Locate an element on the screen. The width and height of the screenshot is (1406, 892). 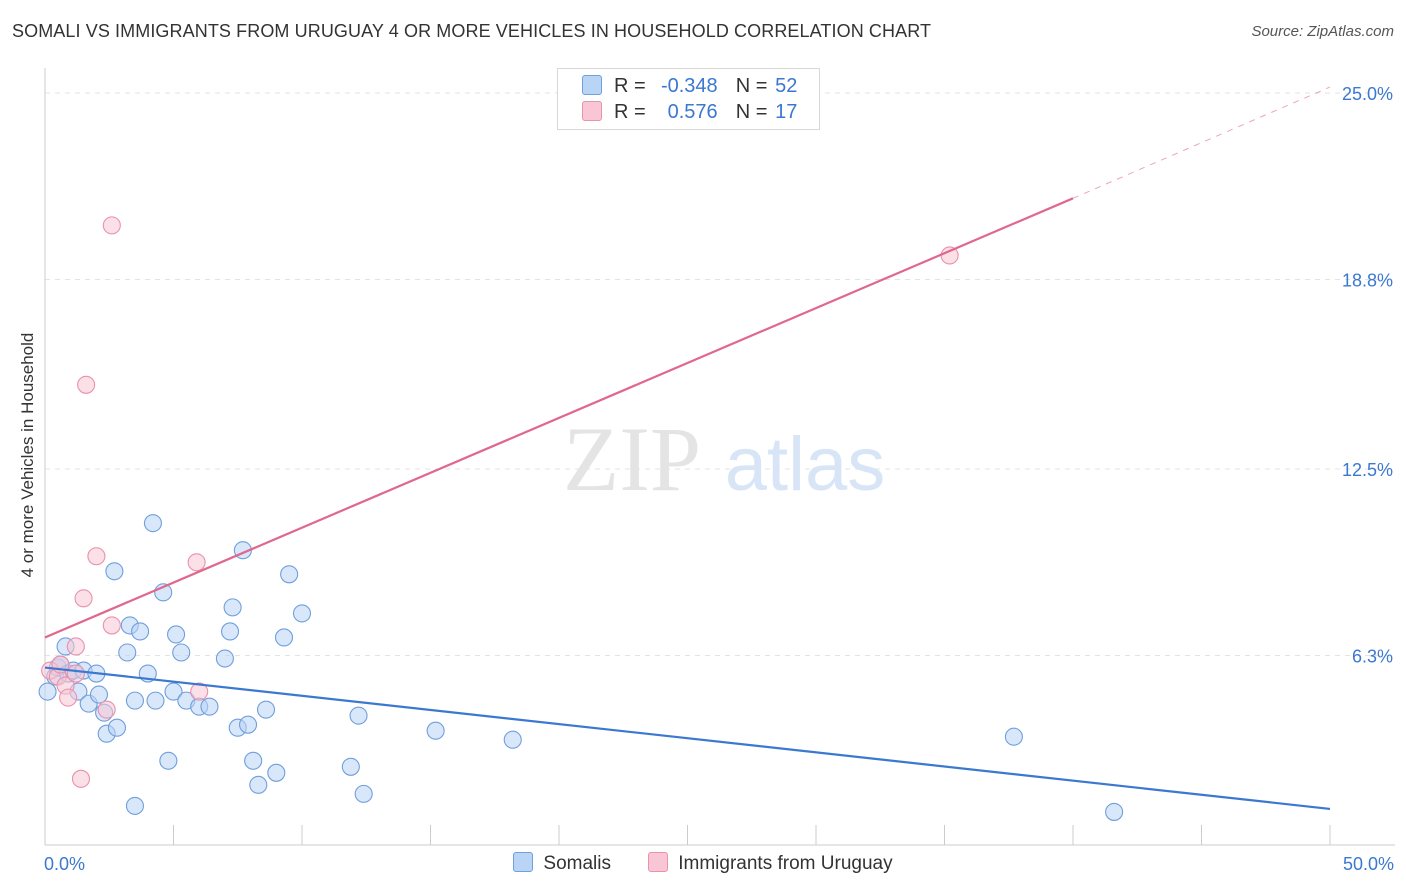
legend-label-somalis: Somalis is located at coordinates (577, 863).